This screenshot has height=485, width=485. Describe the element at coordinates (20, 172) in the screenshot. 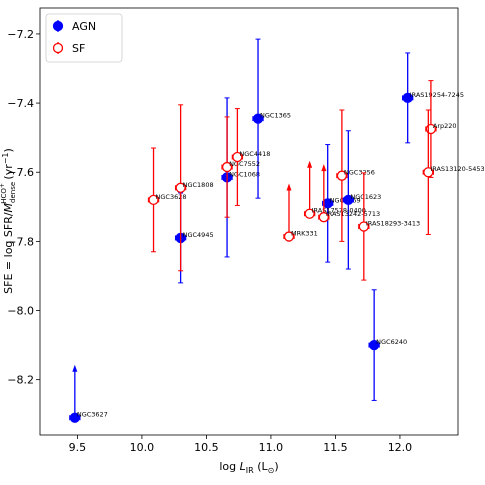

I see `y-tick-label: −7.6` at that location.